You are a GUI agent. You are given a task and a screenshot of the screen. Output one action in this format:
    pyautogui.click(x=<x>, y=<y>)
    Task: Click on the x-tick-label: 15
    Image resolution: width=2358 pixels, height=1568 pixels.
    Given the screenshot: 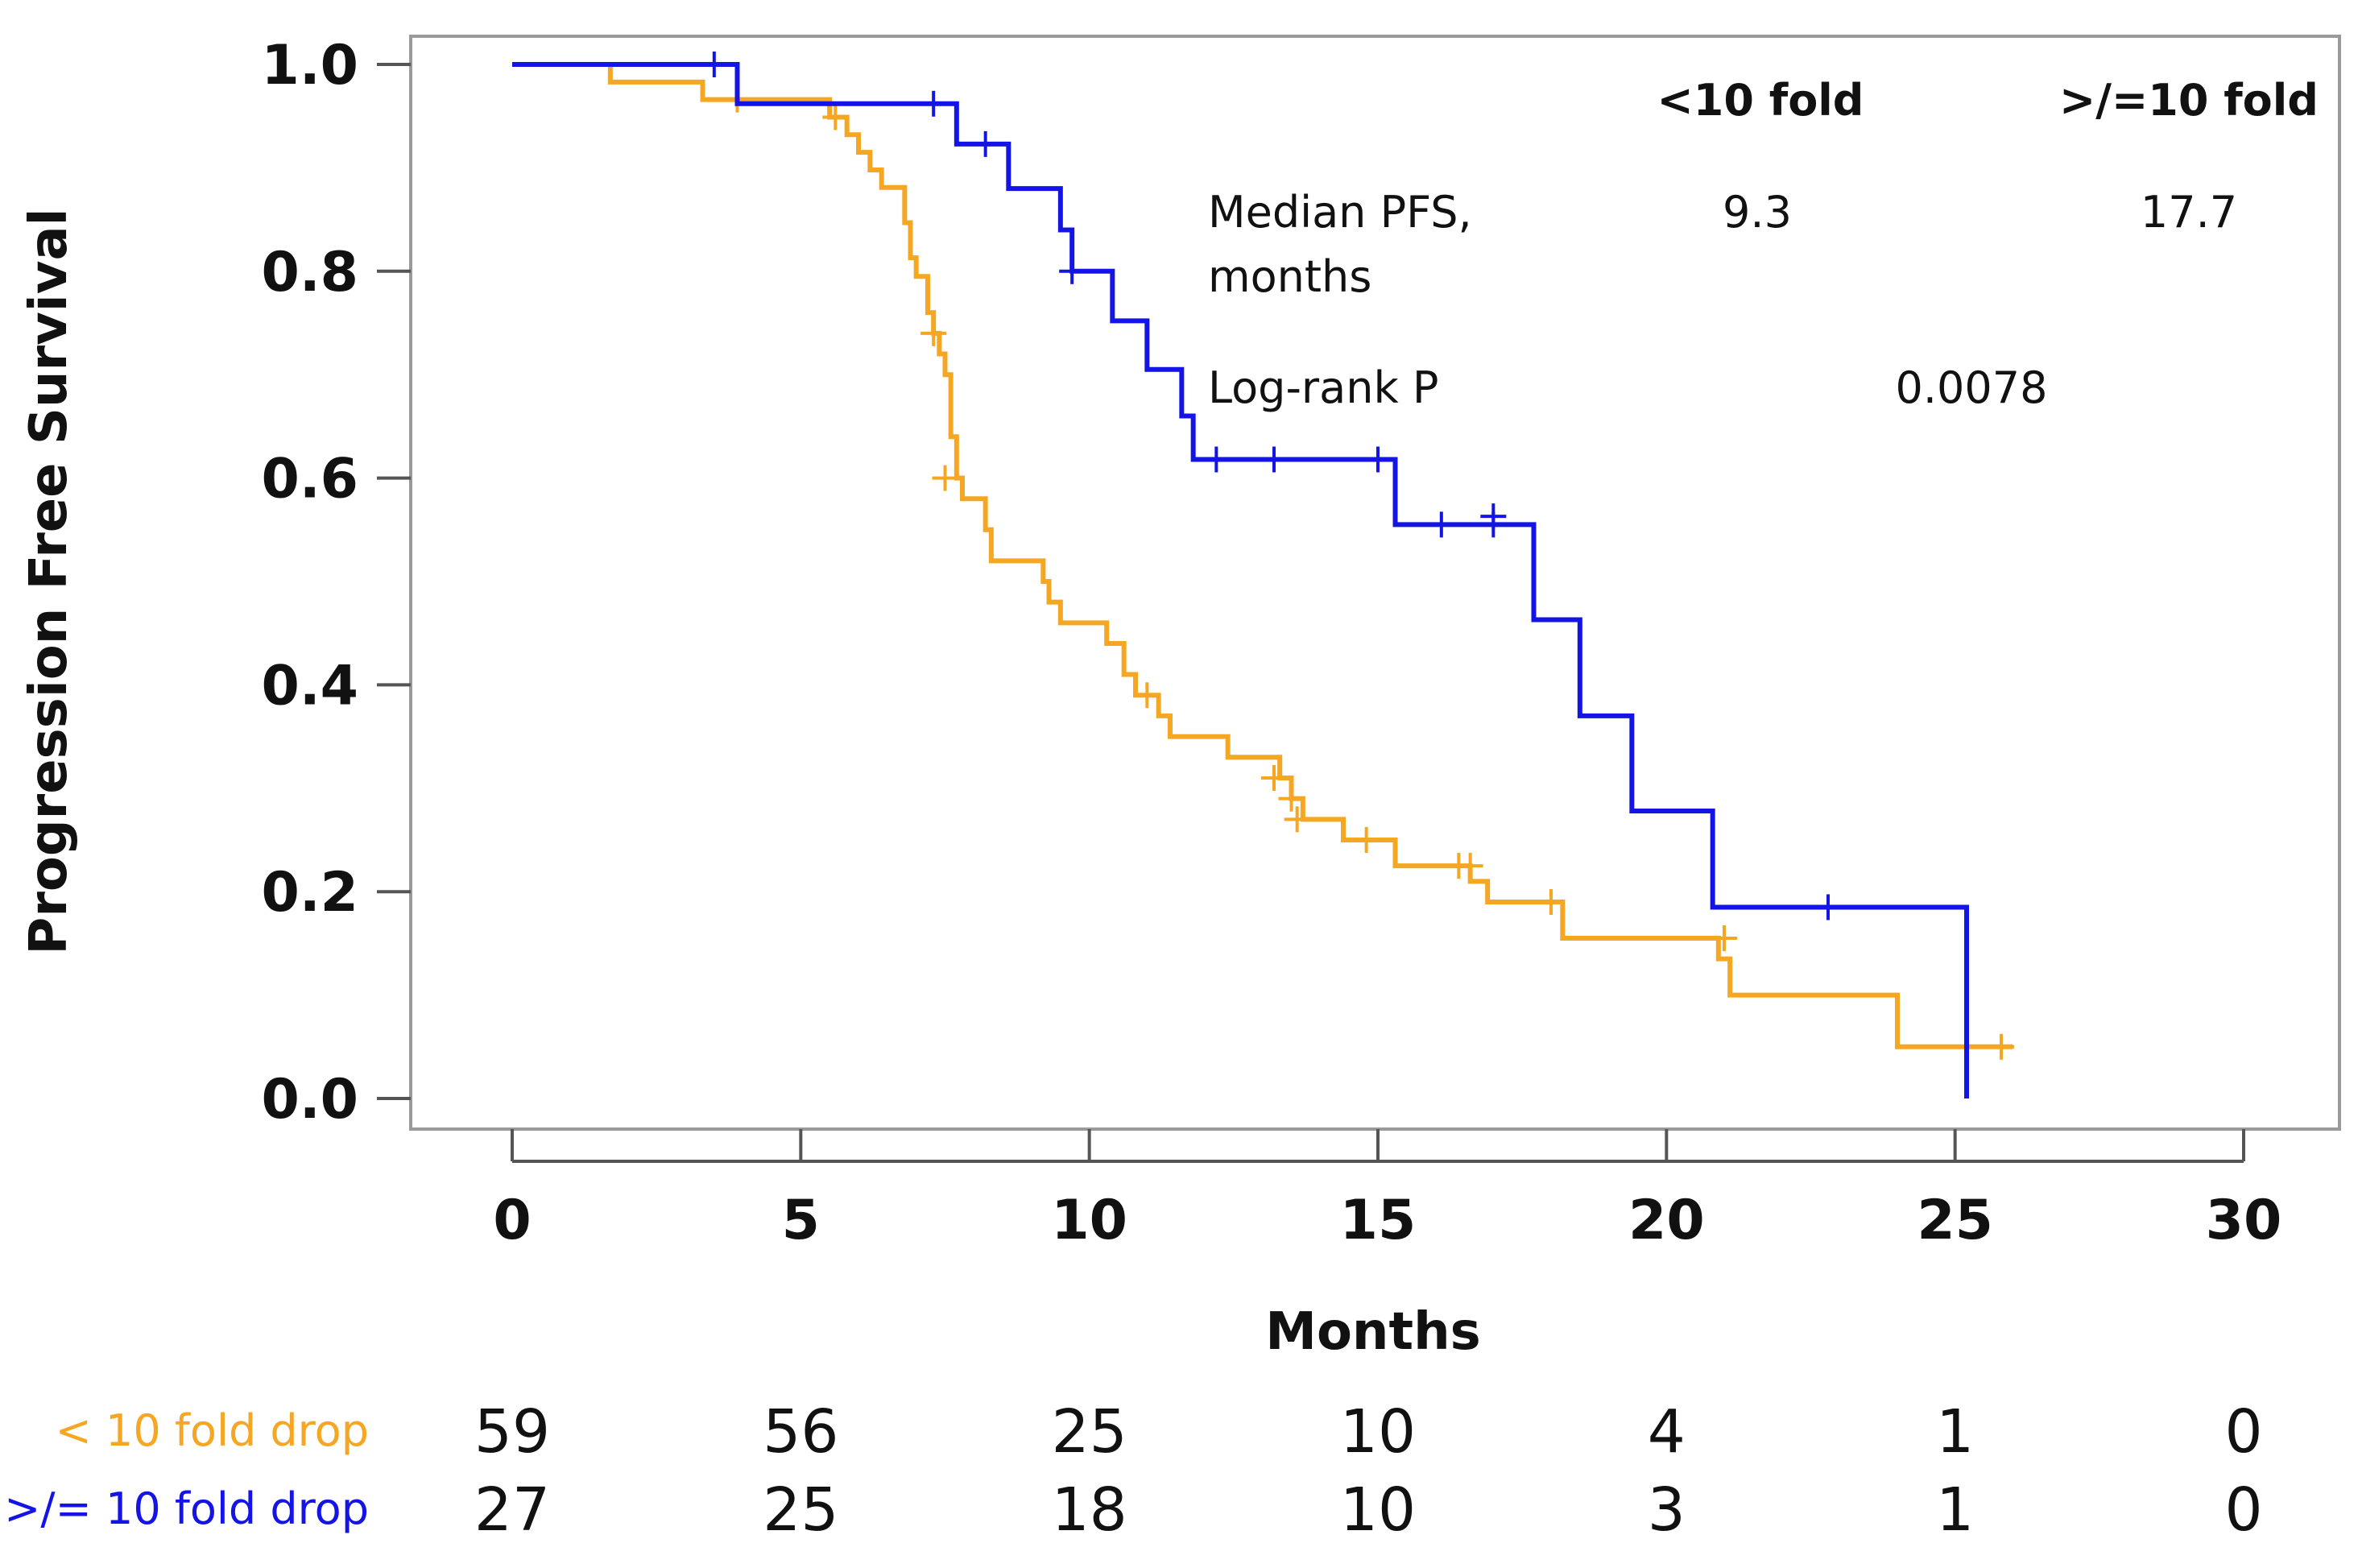 What is the action you would take?
    pyautogui.click(x=1378, y=1221)
    